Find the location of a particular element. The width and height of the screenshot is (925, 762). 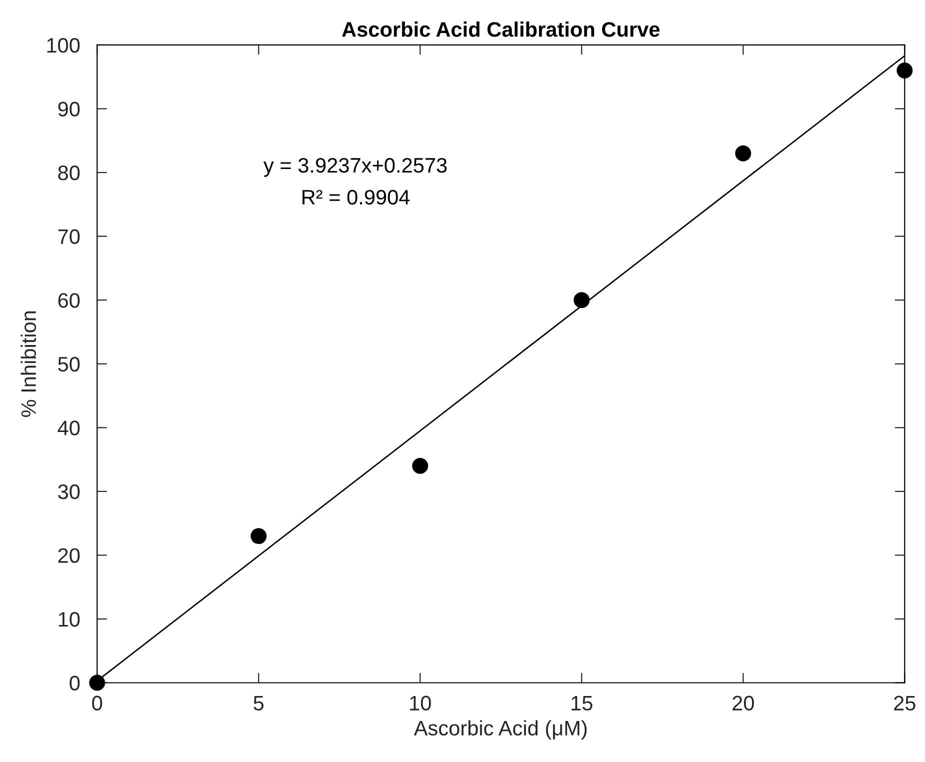

x-tick-label: 5 is located at coordinates (259, 703).